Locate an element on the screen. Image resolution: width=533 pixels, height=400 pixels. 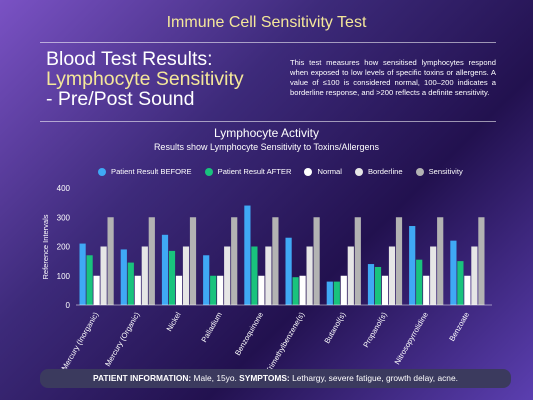
headline-line-2: Lymphocyte Sensitivity is located at coordinates (145, 79).